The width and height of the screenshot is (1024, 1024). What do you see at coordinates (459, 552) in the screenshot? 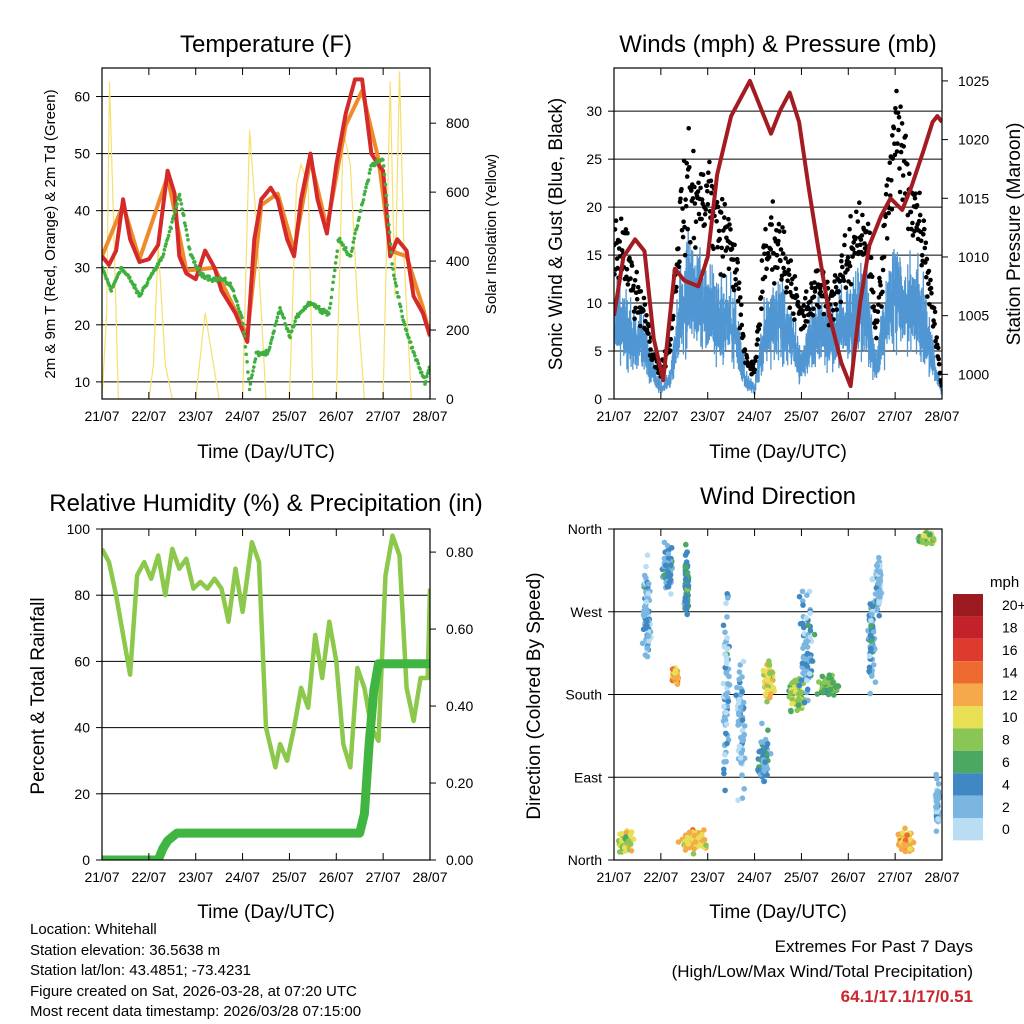
I see `y2-tick-label: 0.80` at bounding box center [459, 552].